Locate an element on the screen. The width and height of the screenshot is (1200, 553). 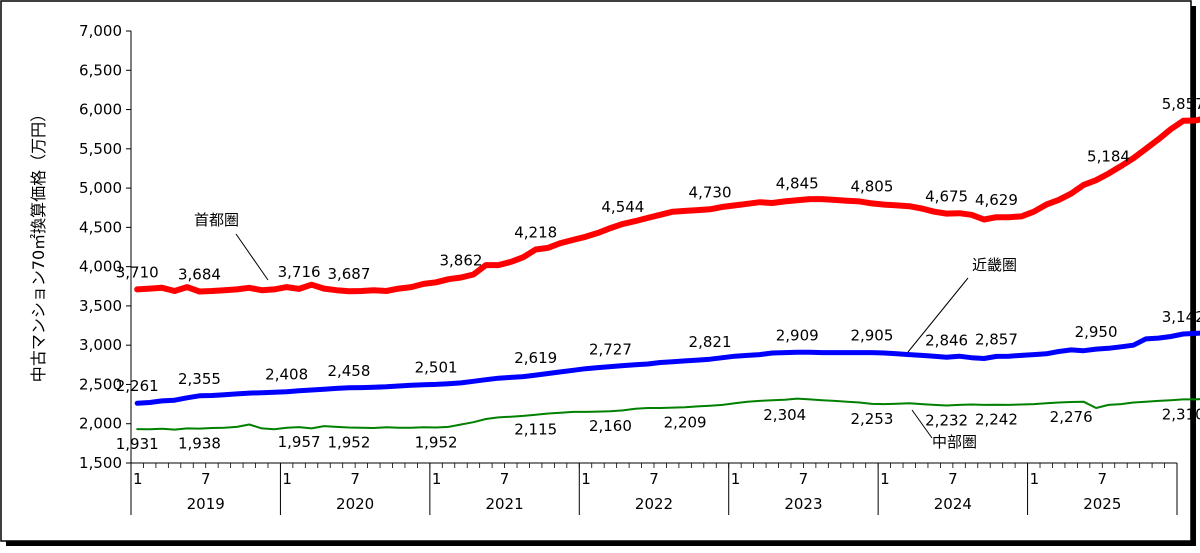
y-tick-label: 1,500 is located at coordinates (100, 463).